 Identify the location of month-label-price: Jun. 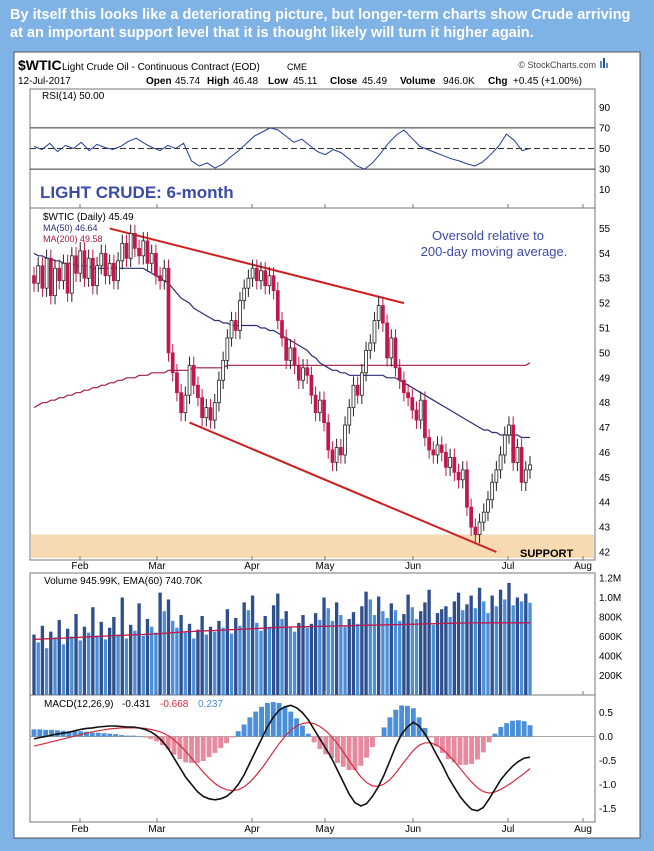
(413, 566).